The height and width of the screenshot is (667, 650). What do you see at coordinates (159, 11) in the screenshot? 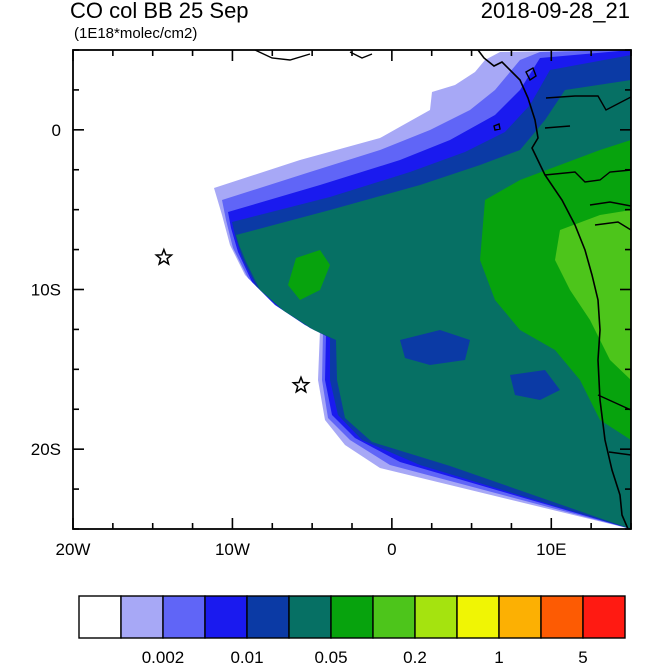
I see `plot-title: CO col BB 25 Sep` at bounding box center [159, 11].